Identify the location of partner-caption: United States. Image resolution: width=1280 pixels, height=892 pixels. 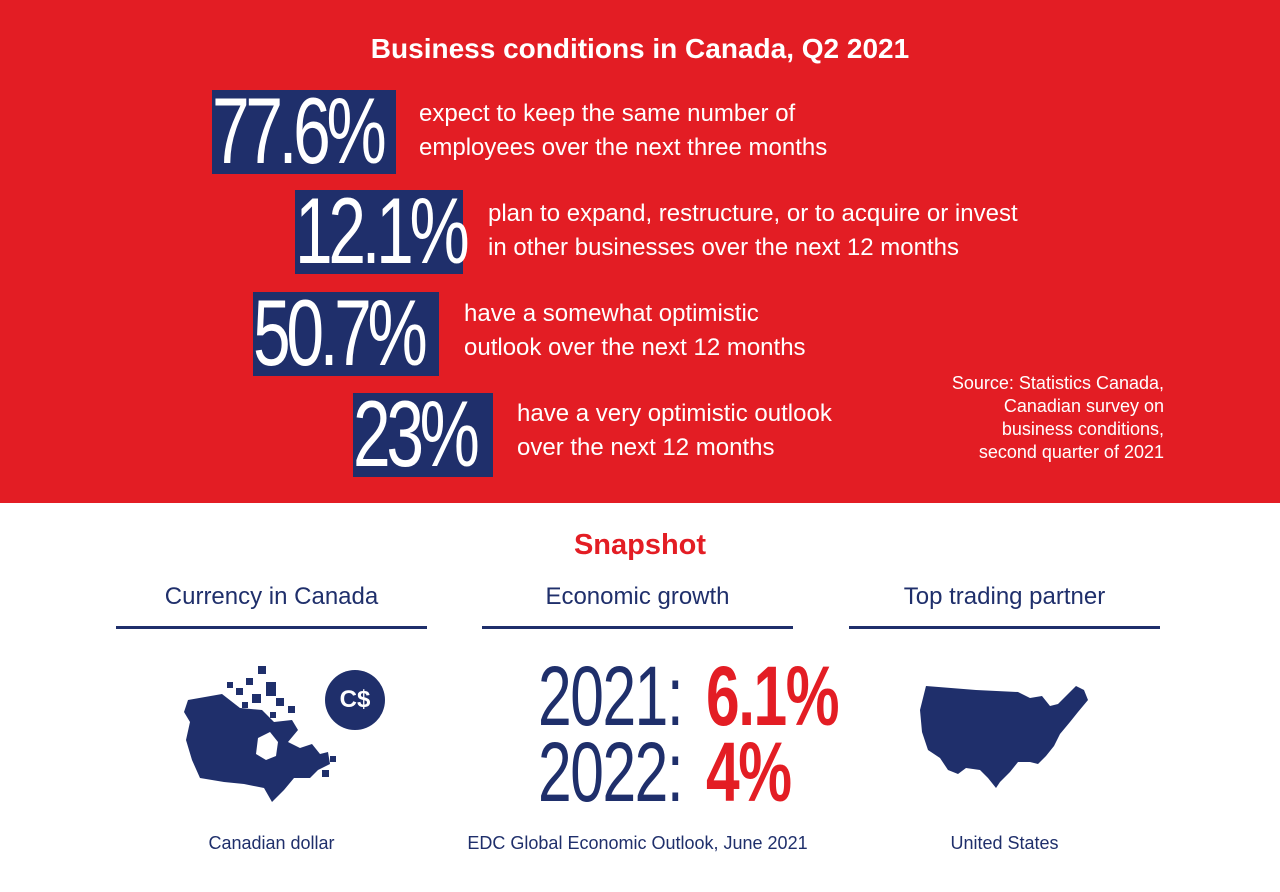
(1004, 843).